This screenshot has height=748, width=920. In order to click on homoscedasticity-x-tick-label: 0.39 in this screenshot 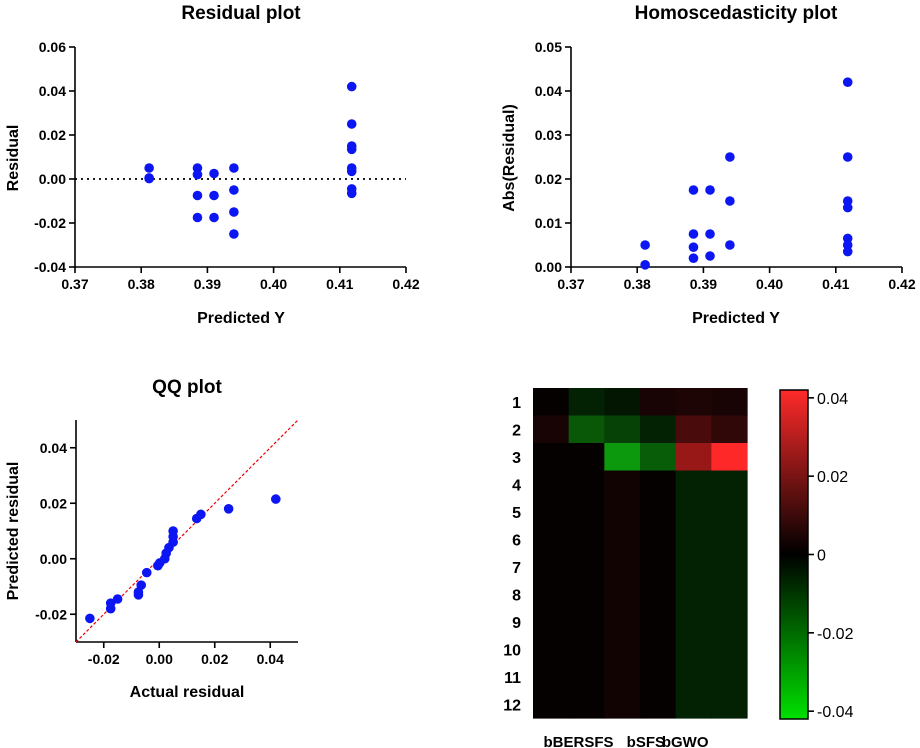, I will do `click(703, 284)`.